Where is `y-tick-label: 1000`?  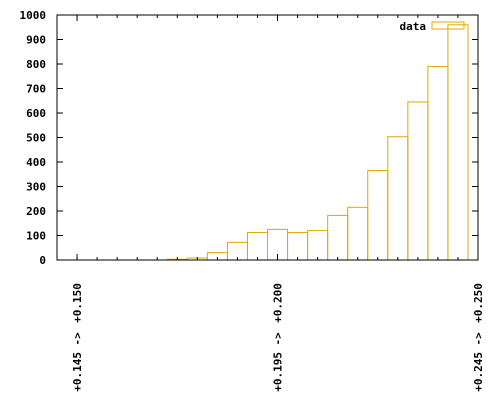
y-tick-label: 1000 is located at coordinates (33, 15).